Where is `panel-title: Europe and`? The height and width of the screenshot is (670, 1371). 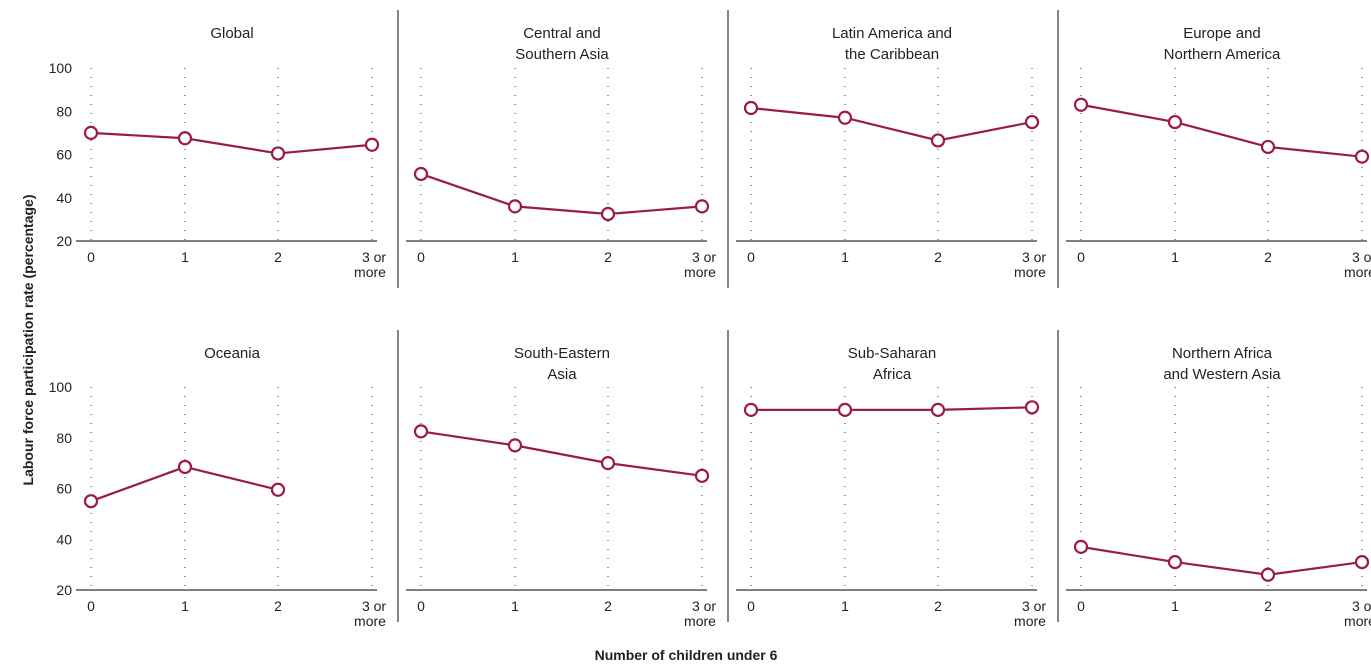 panel-title: Europe and is located at coordinates (1222, 33).